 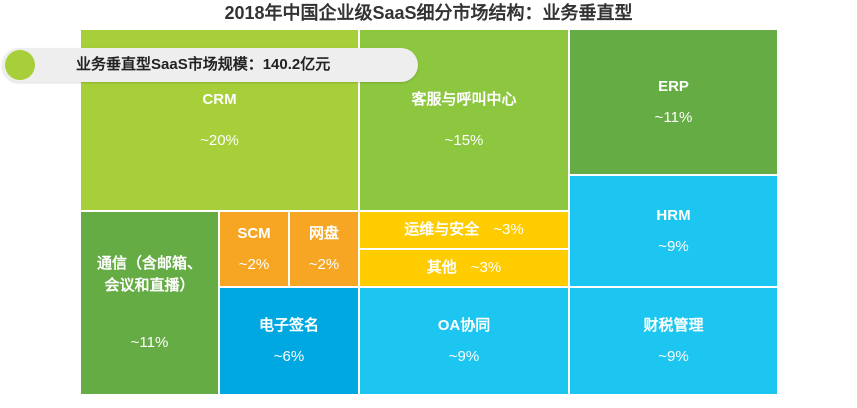 What do you see at coordinates (464, 268) in the screenshot?
I see `treemap-cell: 其他 ~3%` at bounding box center [464, 268].